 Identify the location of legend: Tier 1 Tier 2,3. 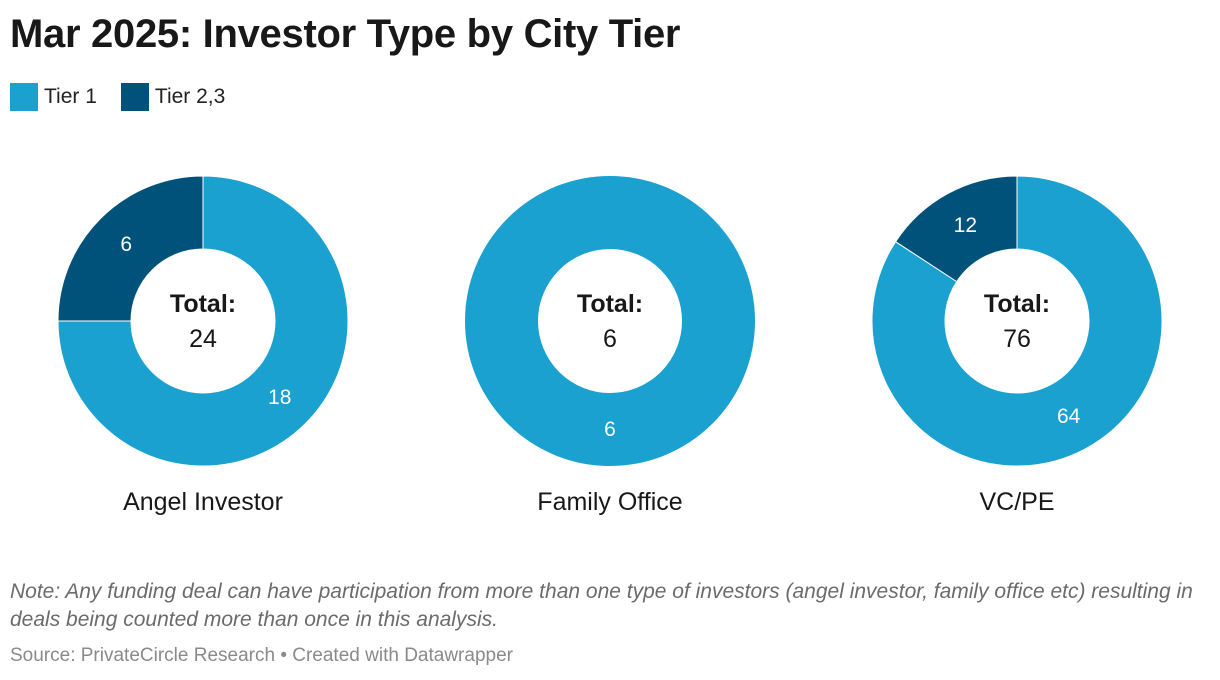
(117, 97).